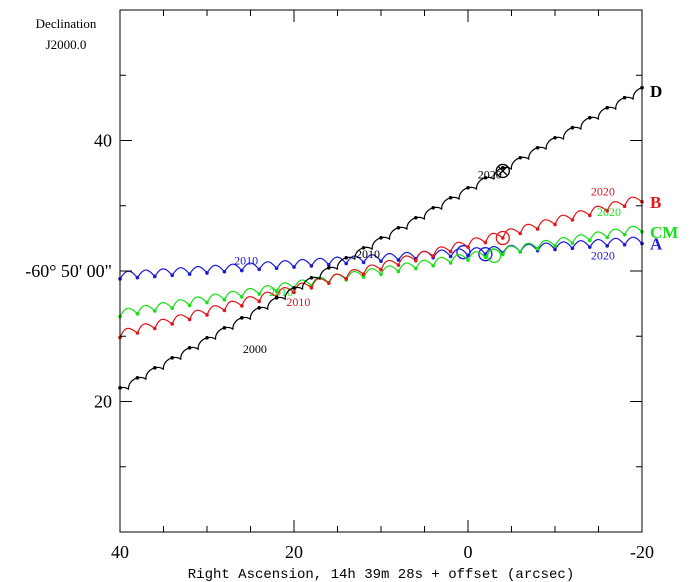 Image resolution: width=698 pixels, height=582 pixels. I want to click on x-tick-label: 0, so click(468, 552).